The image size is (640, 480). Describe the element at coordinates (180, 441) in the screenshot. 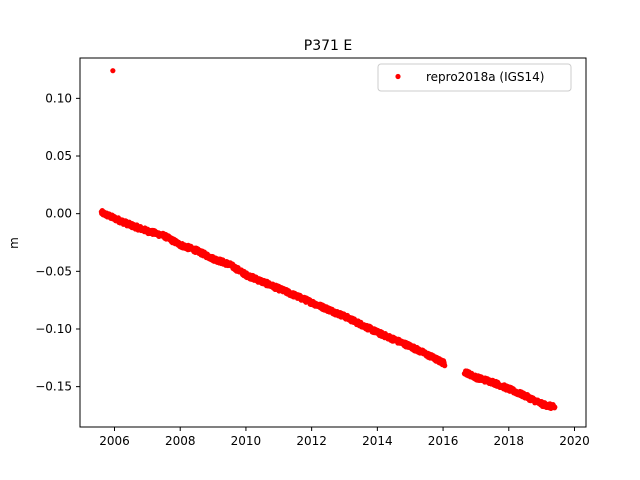

I see `x-tick-label: 2008` at that location.